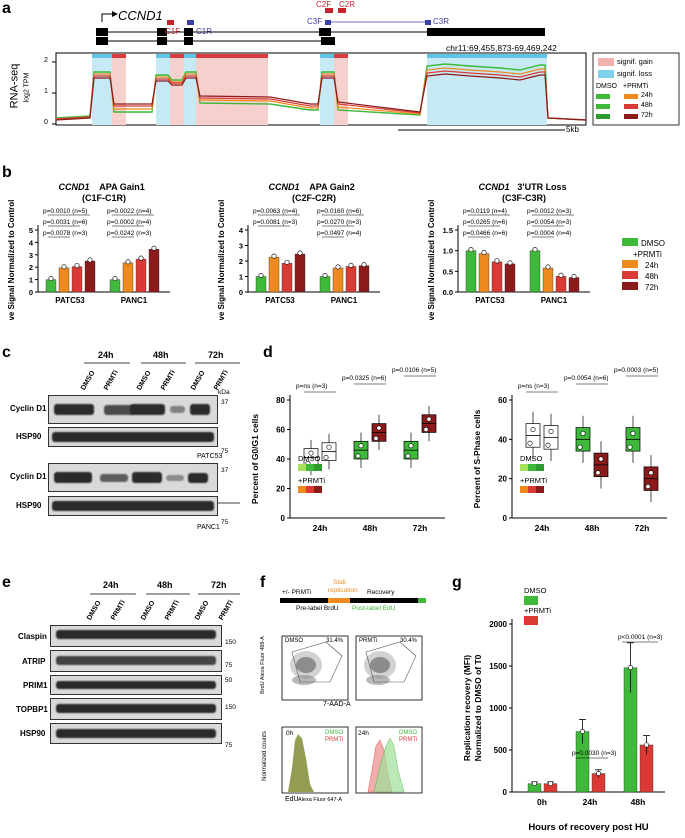 This screenshot has width=685, height=838. What do you see at coordinates (162, 41) in the screenshot?
I see `exon` at bounding box center [162, 41].